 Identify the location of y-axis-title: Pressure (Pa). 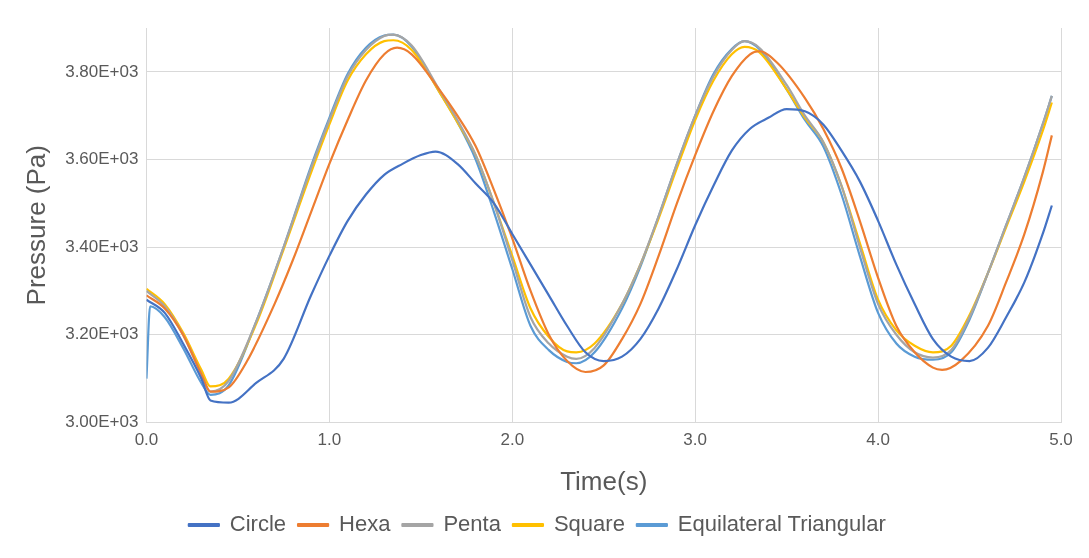
(35, 225).